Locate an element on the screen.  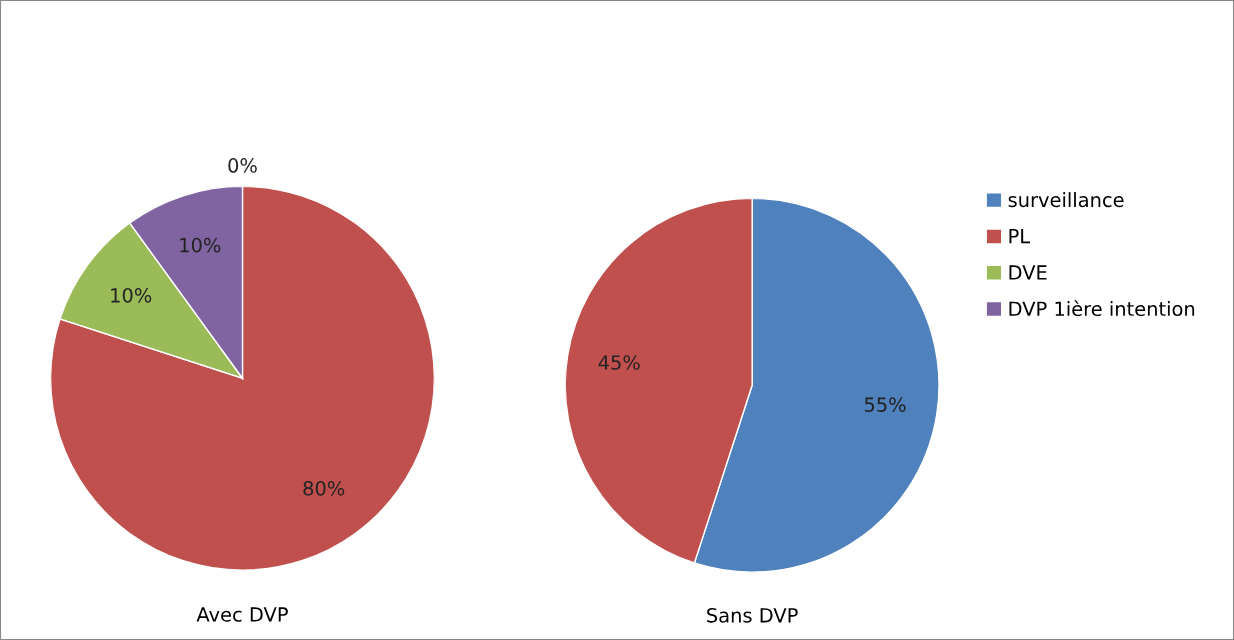
legend-label: DVP 1ière intention is located at coordinates (1102, 308).